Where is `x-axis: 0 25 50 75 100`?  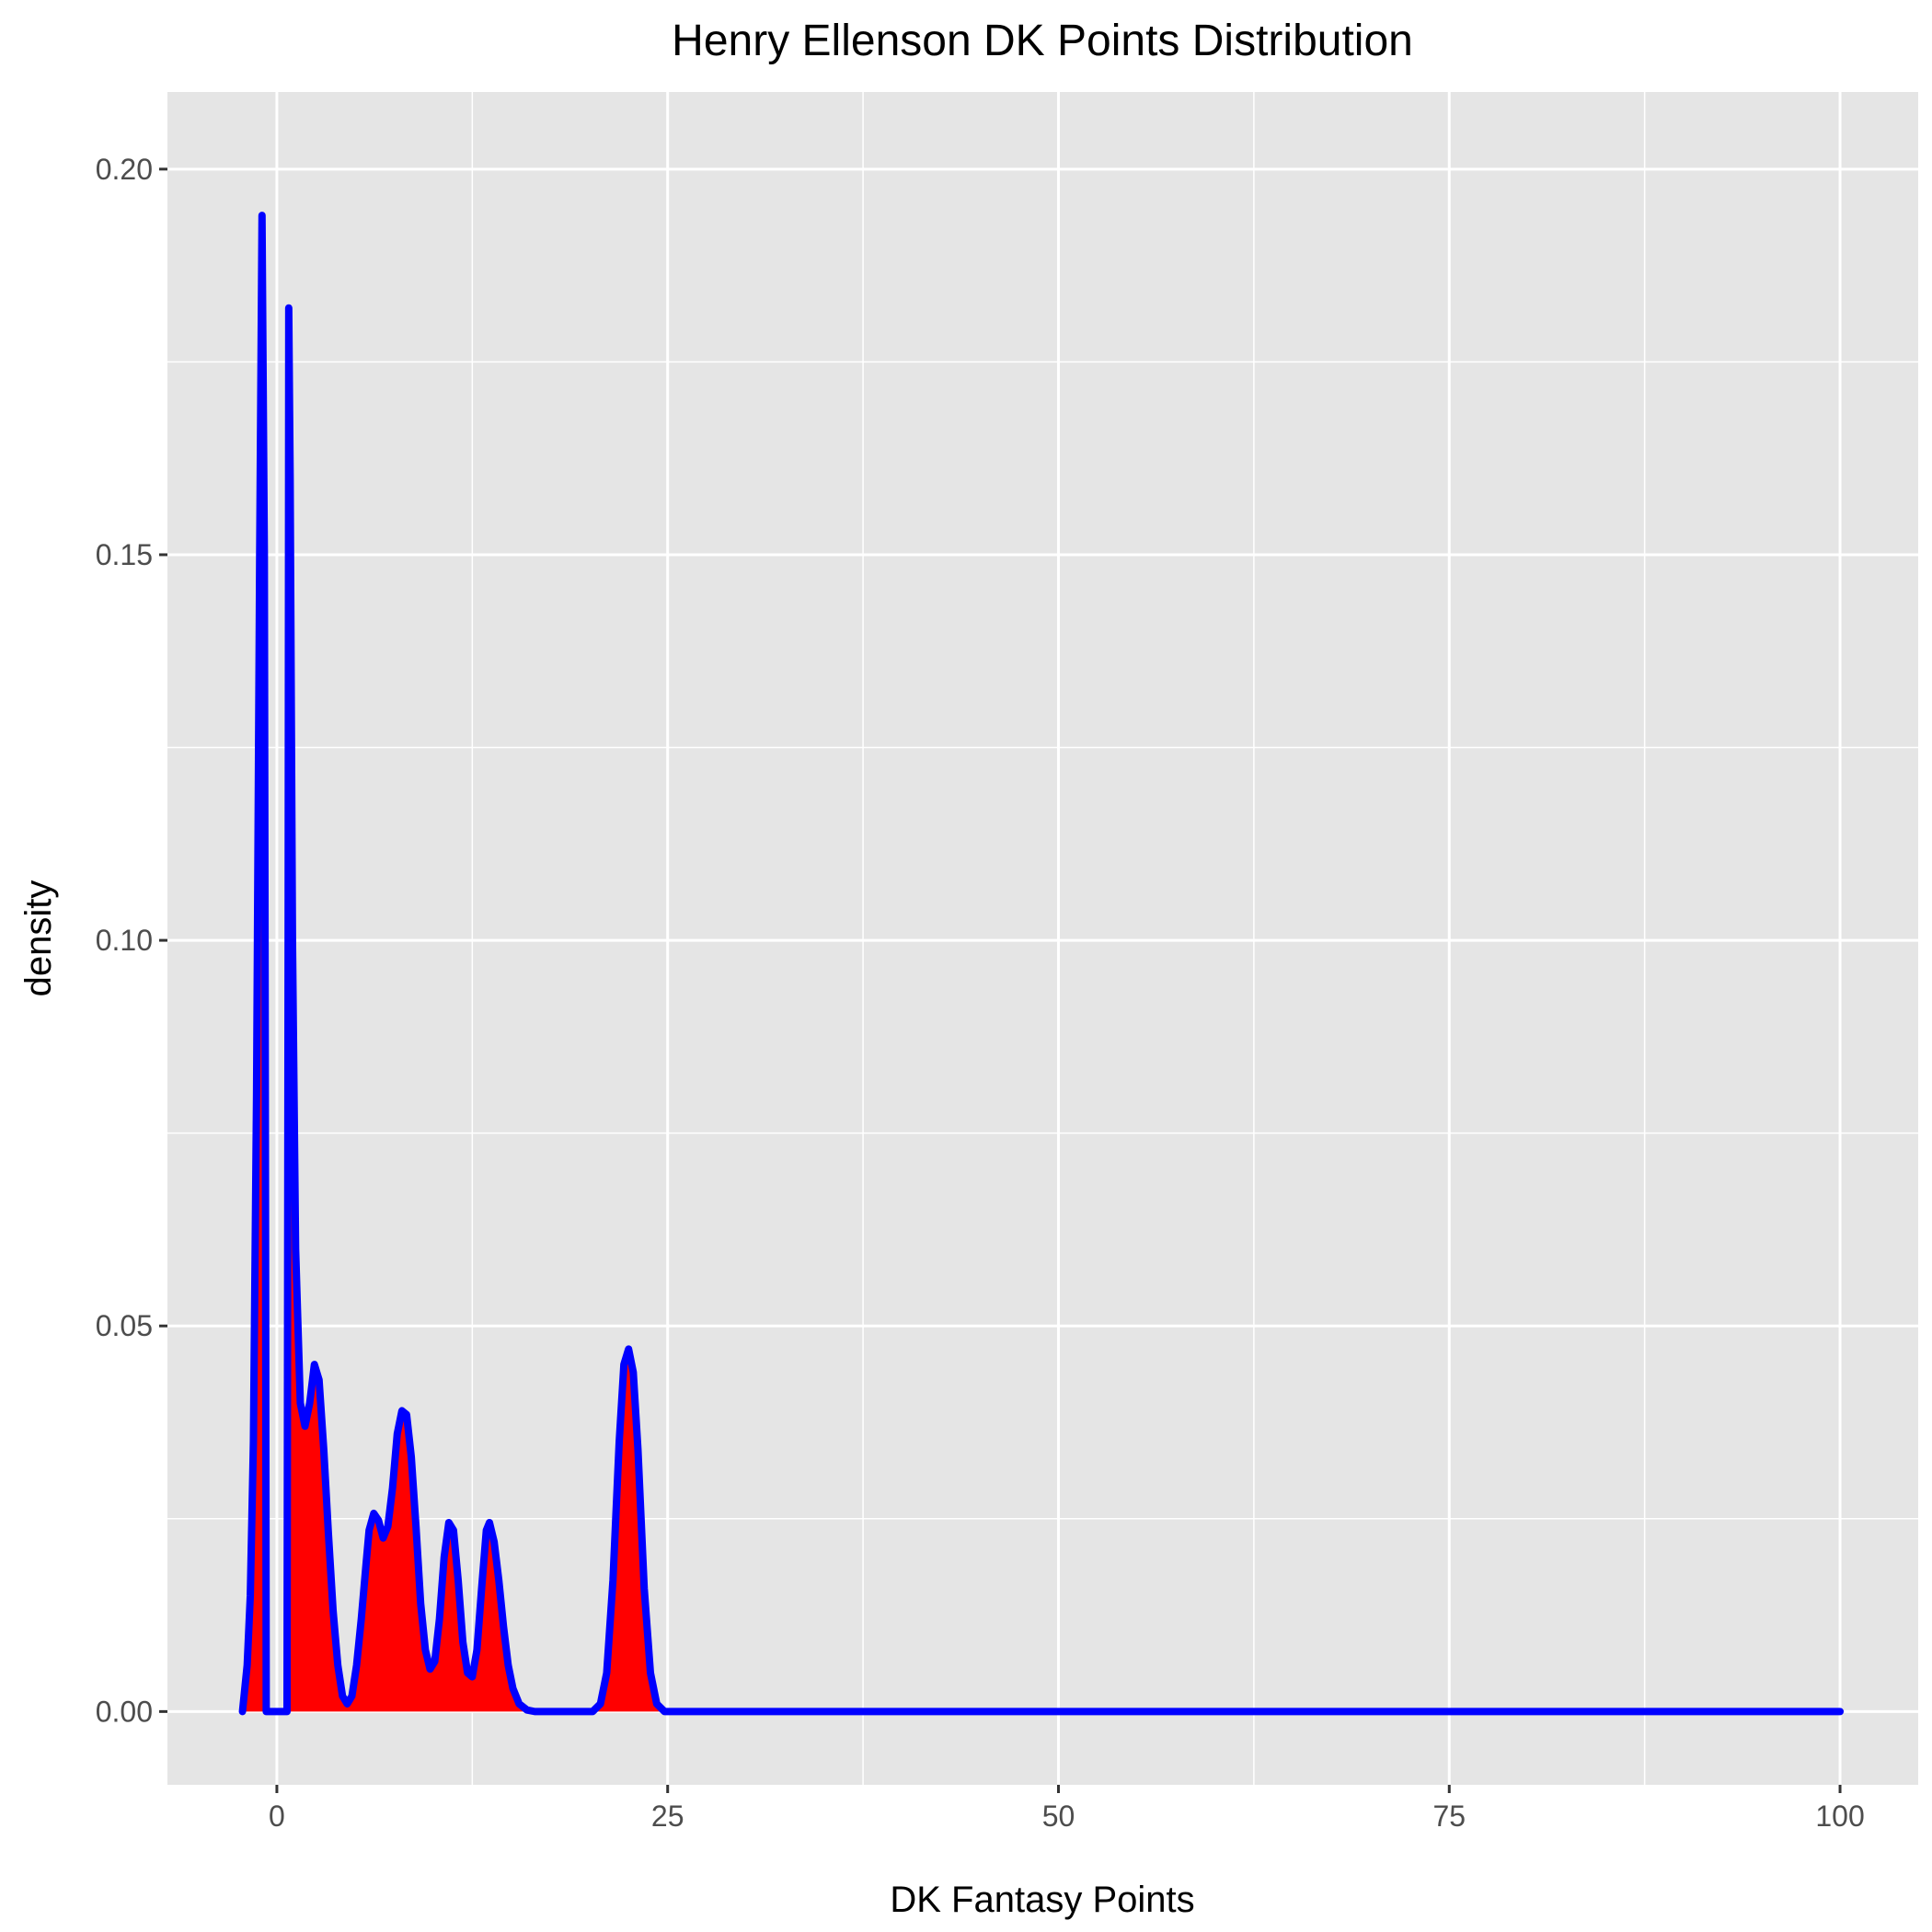 x-axis: 0 25 50 75 100 is located at coordinates (1067, 1809).